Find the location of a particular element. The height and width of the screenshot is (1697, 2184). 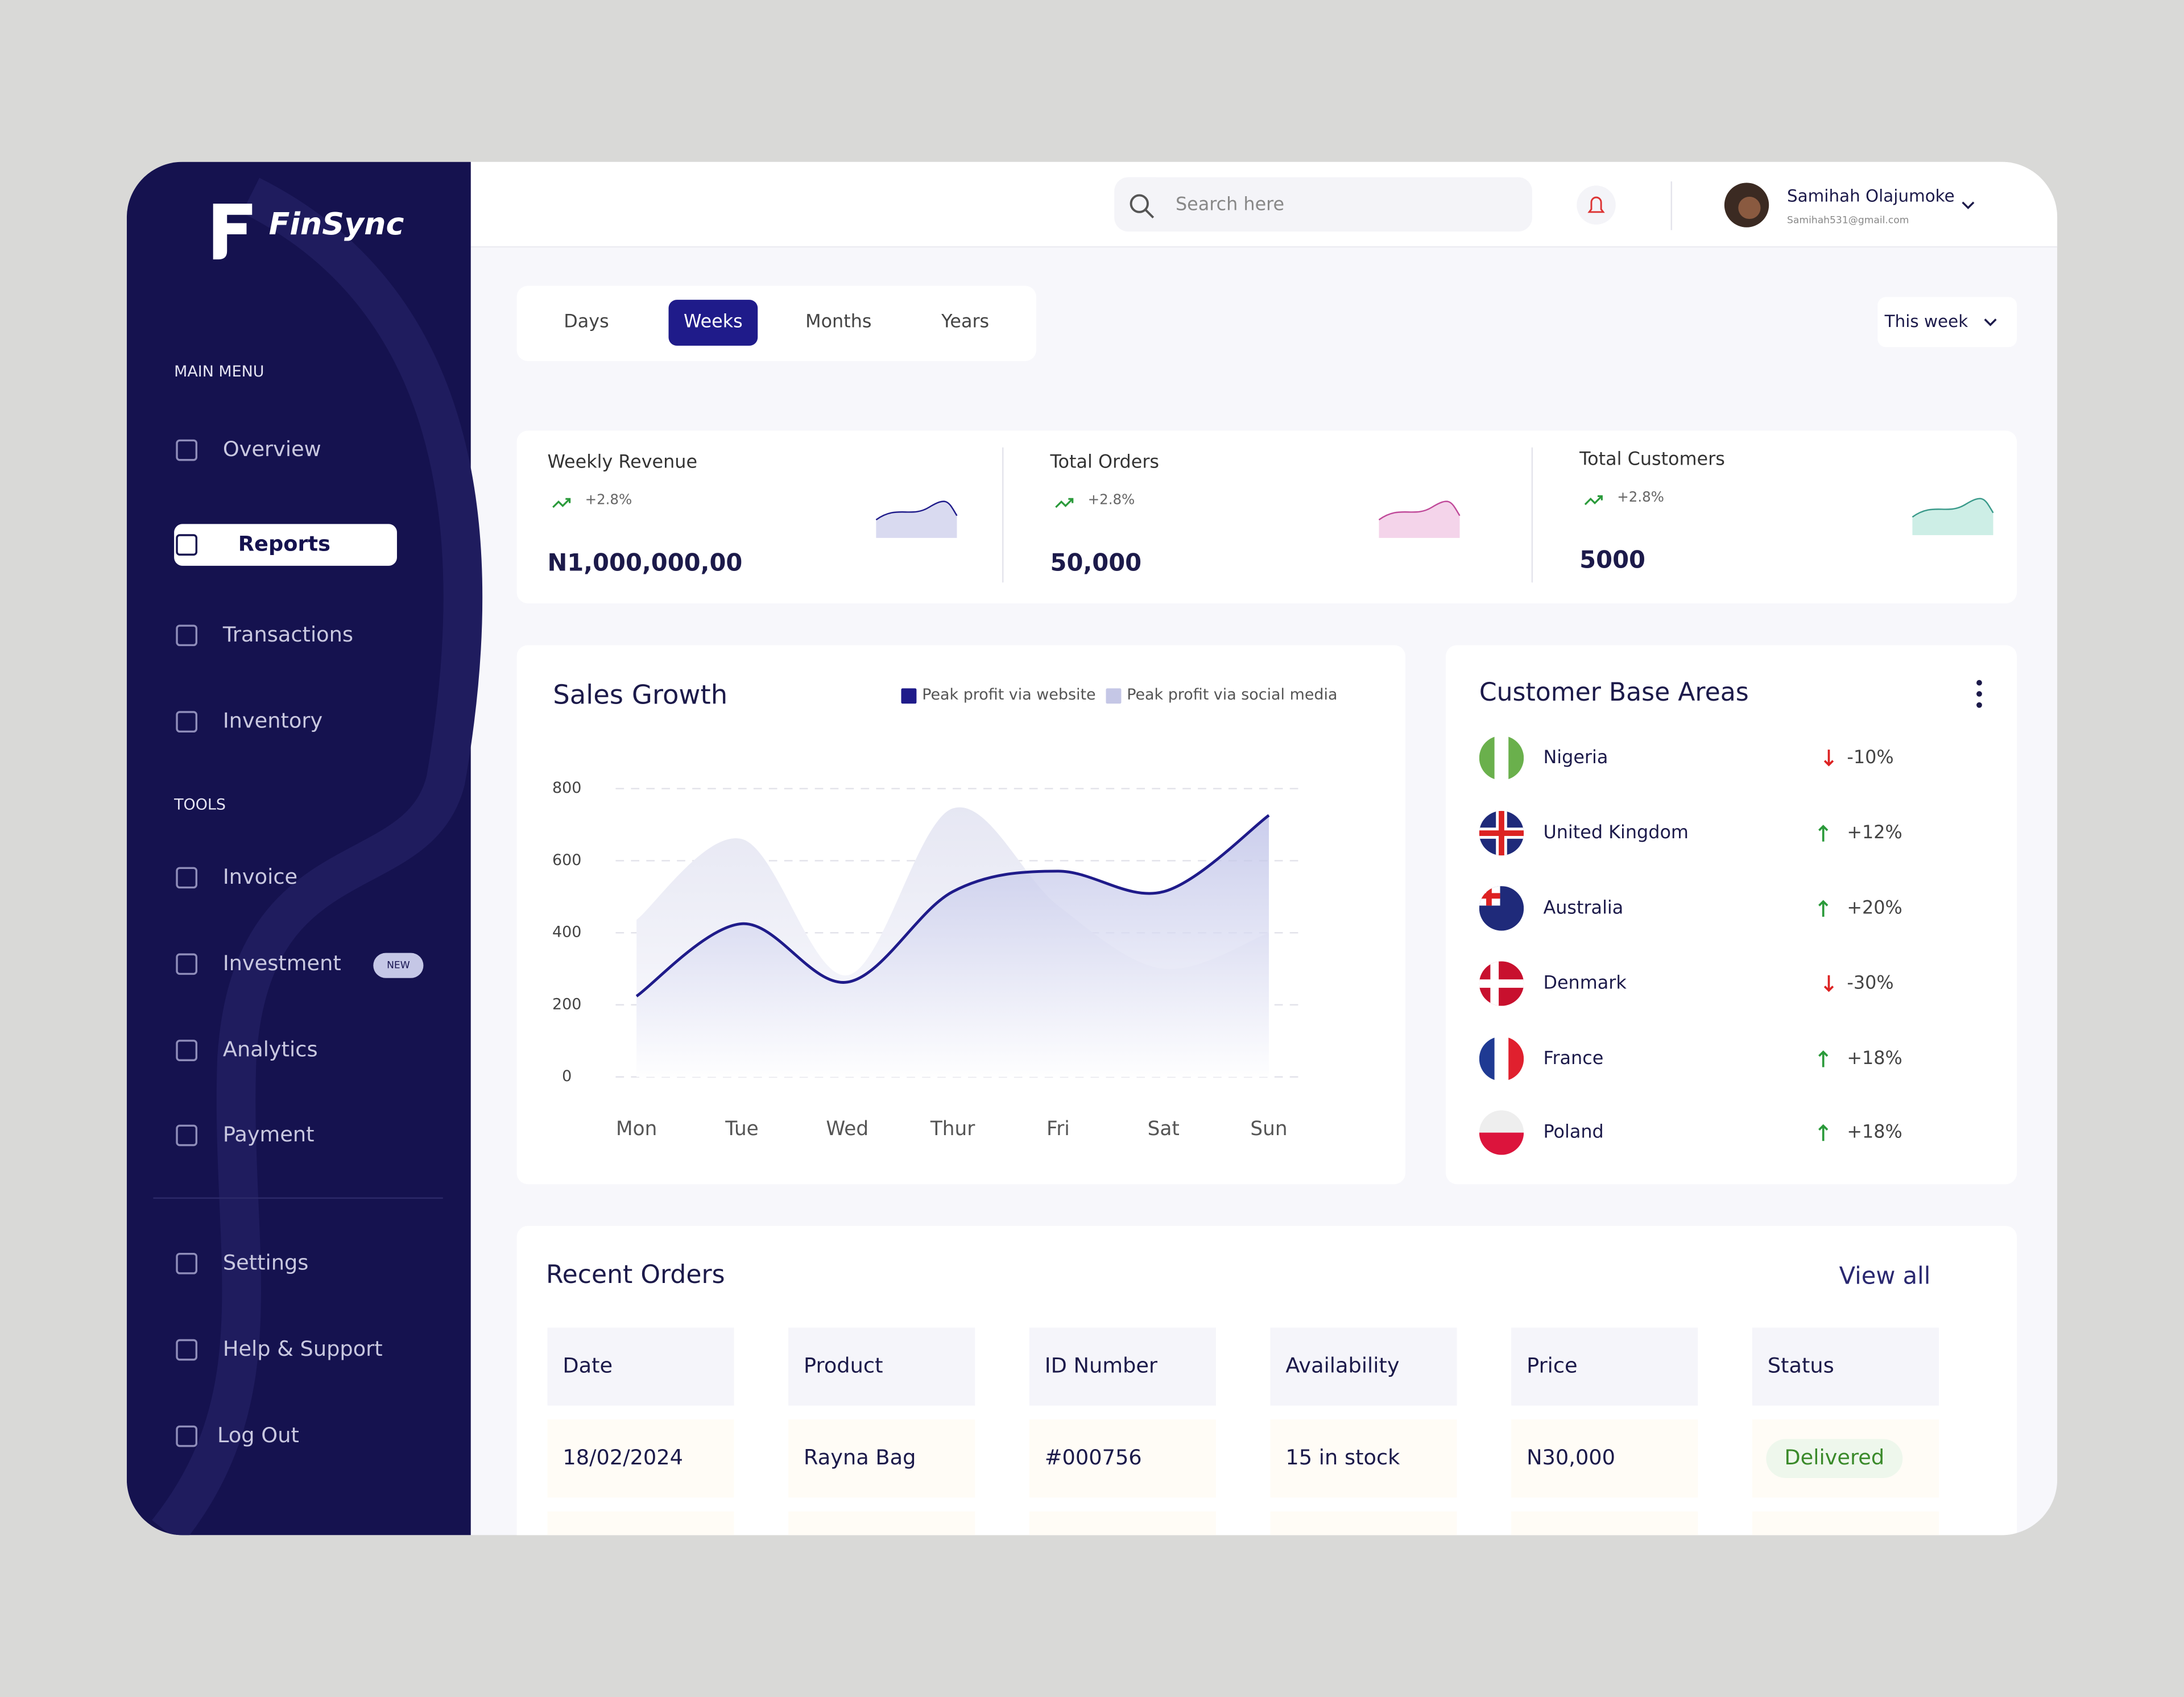

nav-item: Help & Support is located at coordinates (303, 1348).